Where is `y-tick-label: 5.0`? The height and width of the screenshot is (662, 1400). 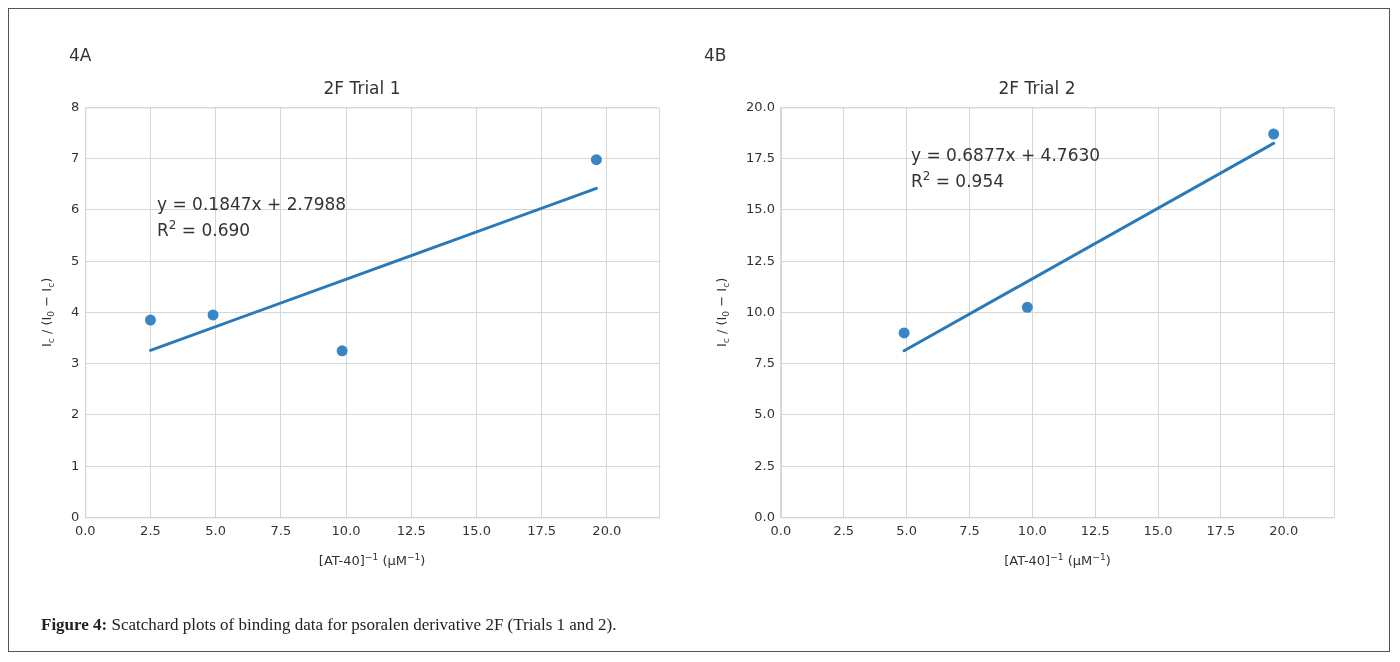
y-tick-label: 5.0 is located at coordinates (764, 414).